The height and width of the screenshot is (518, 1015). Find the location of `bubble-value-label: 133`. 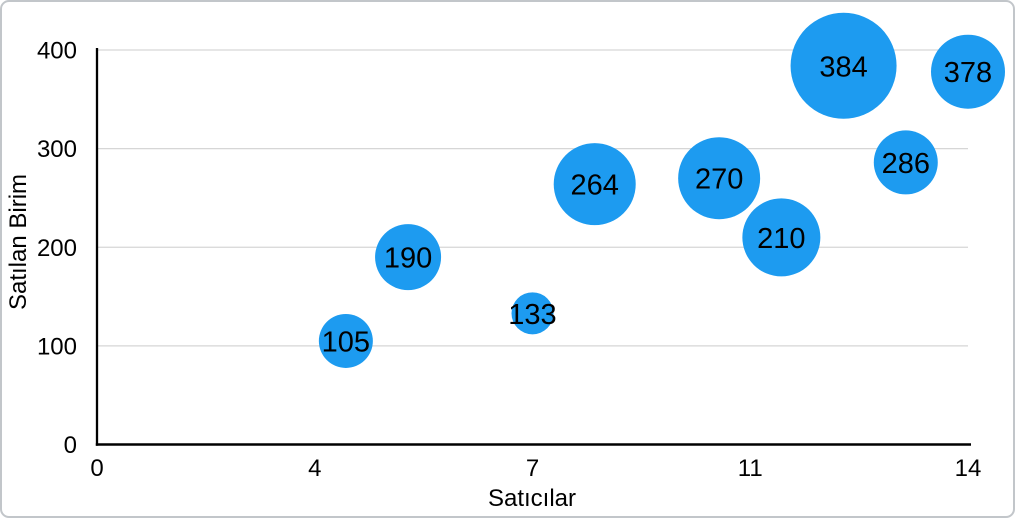

bubble-value-label: 133 is located at coordinates (532, 315).